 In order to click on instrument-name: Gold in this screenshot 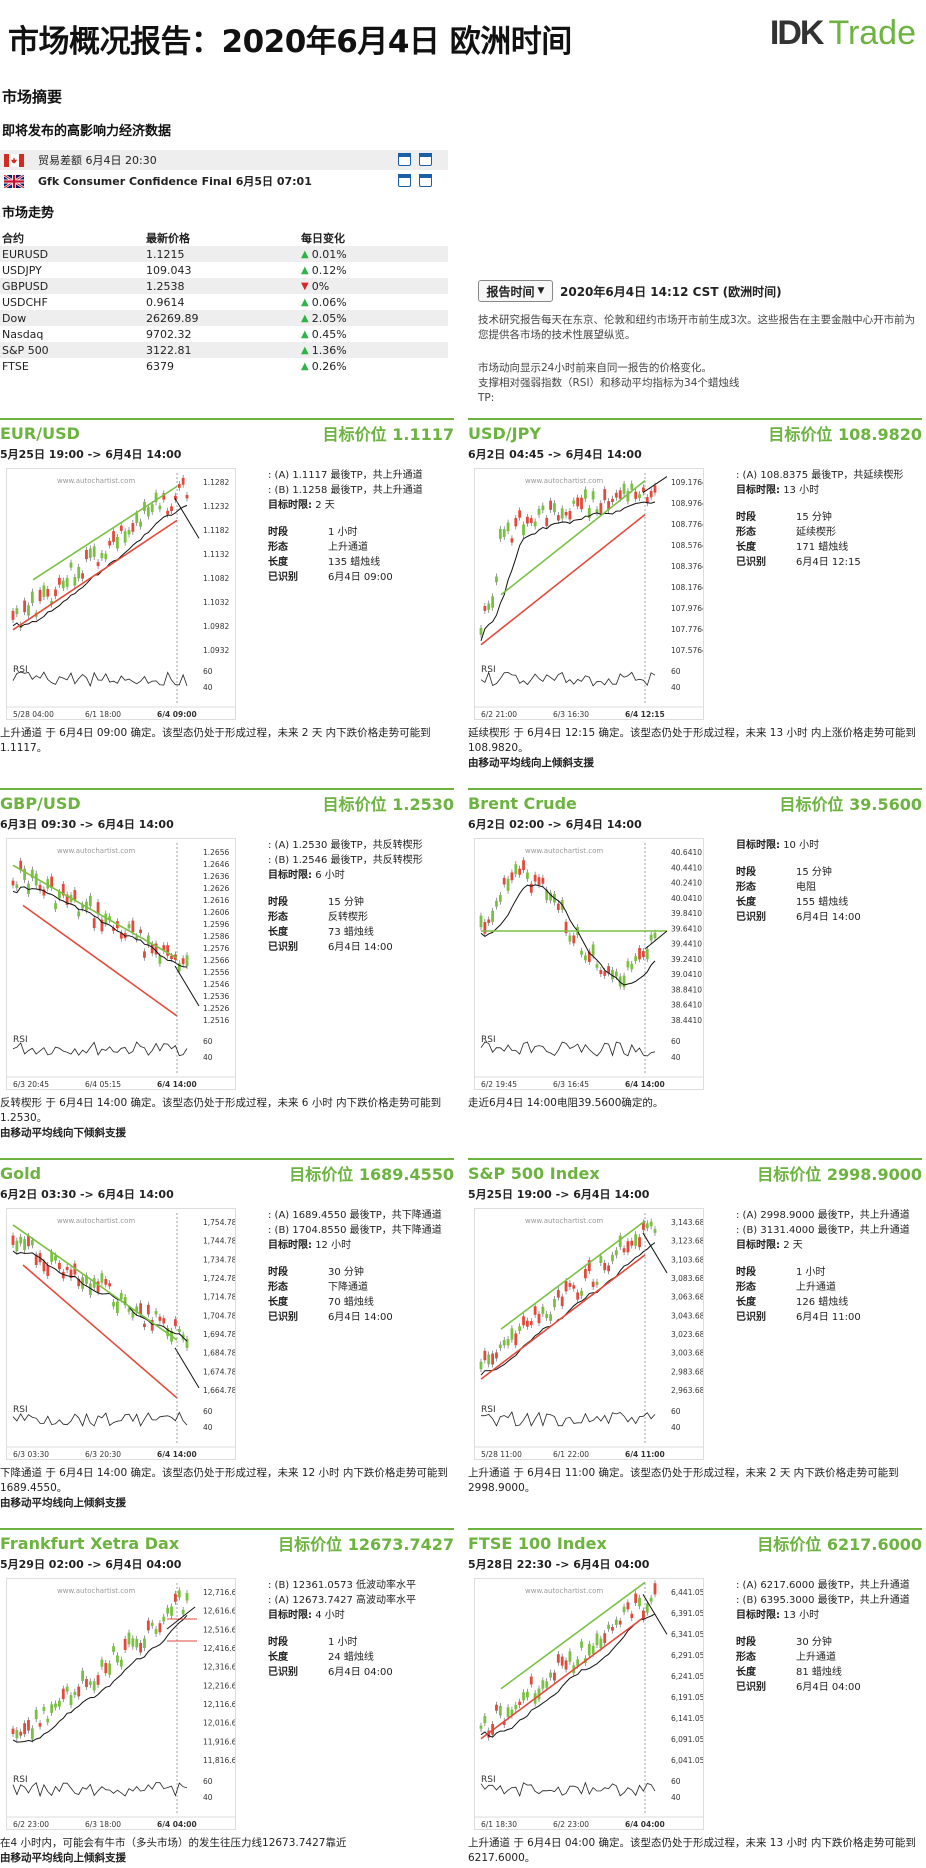, I will do `click(21, 1173)`.